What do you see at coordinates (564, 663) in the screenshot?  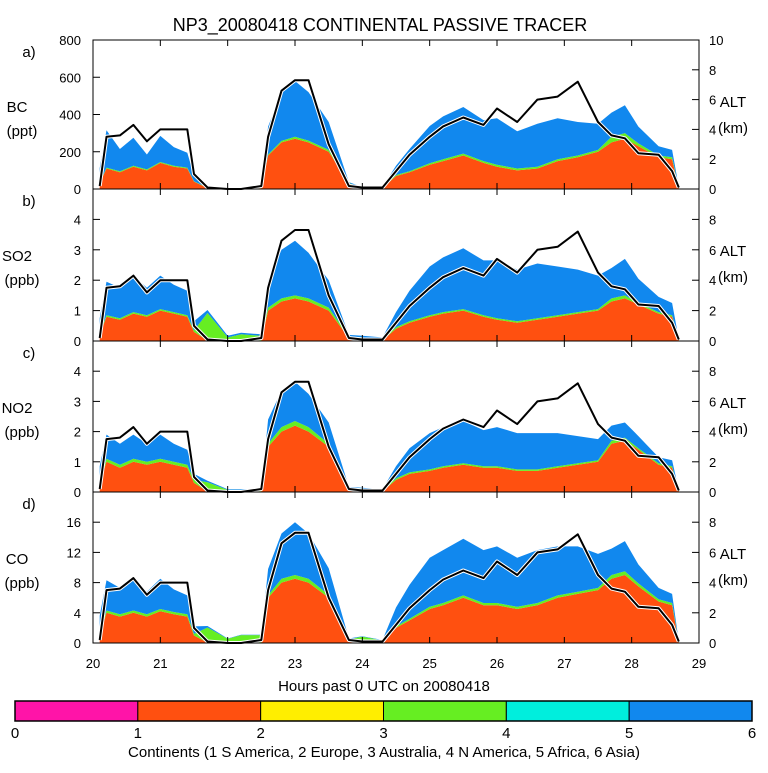 I see `x-tick-label: 27` at bounding box center [564, 663].